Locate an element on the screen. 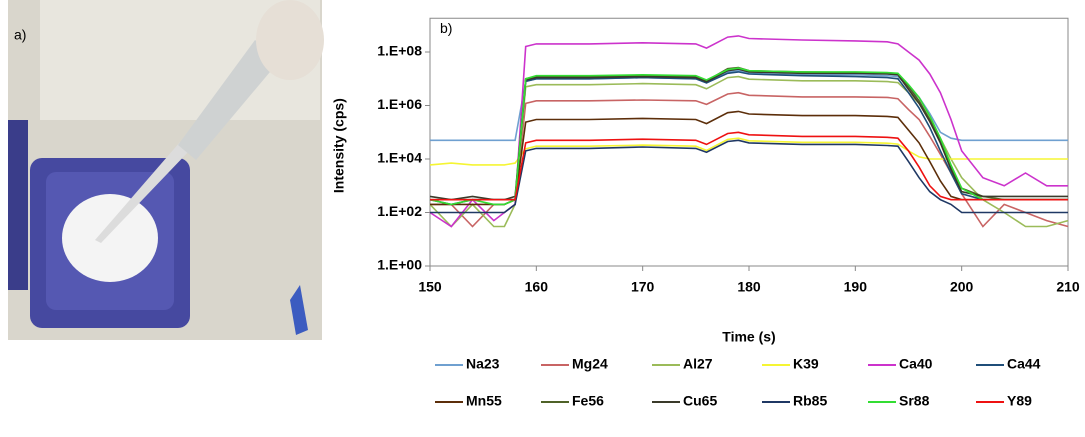 This screenshot has height=437, width=1085. legend-label: Al27 is located at coordinates (698, 364).